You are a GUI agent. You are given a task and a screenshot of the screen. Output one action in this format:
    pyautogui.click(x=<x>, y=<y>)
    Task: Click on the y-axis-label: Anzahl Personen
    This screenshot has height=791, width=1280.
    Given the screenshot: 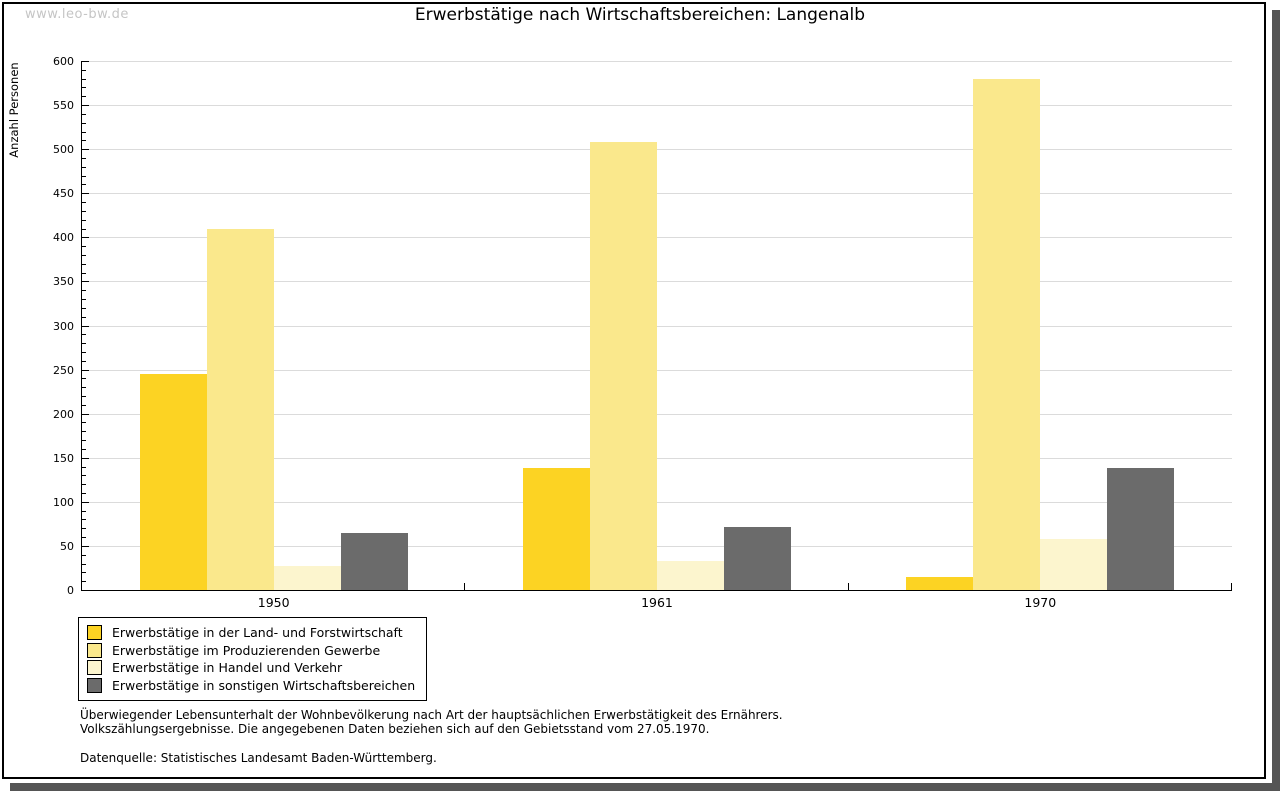 What is the action you would take?
    pyautogui.click(x=14, y=110)
    